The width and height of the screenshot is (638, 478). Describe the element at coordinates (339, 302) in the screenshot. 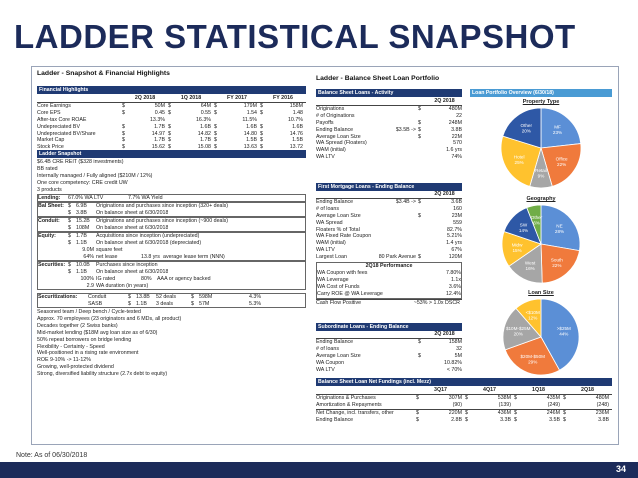

I see `fml-cash-label: Cash Flow Positive` at that location.